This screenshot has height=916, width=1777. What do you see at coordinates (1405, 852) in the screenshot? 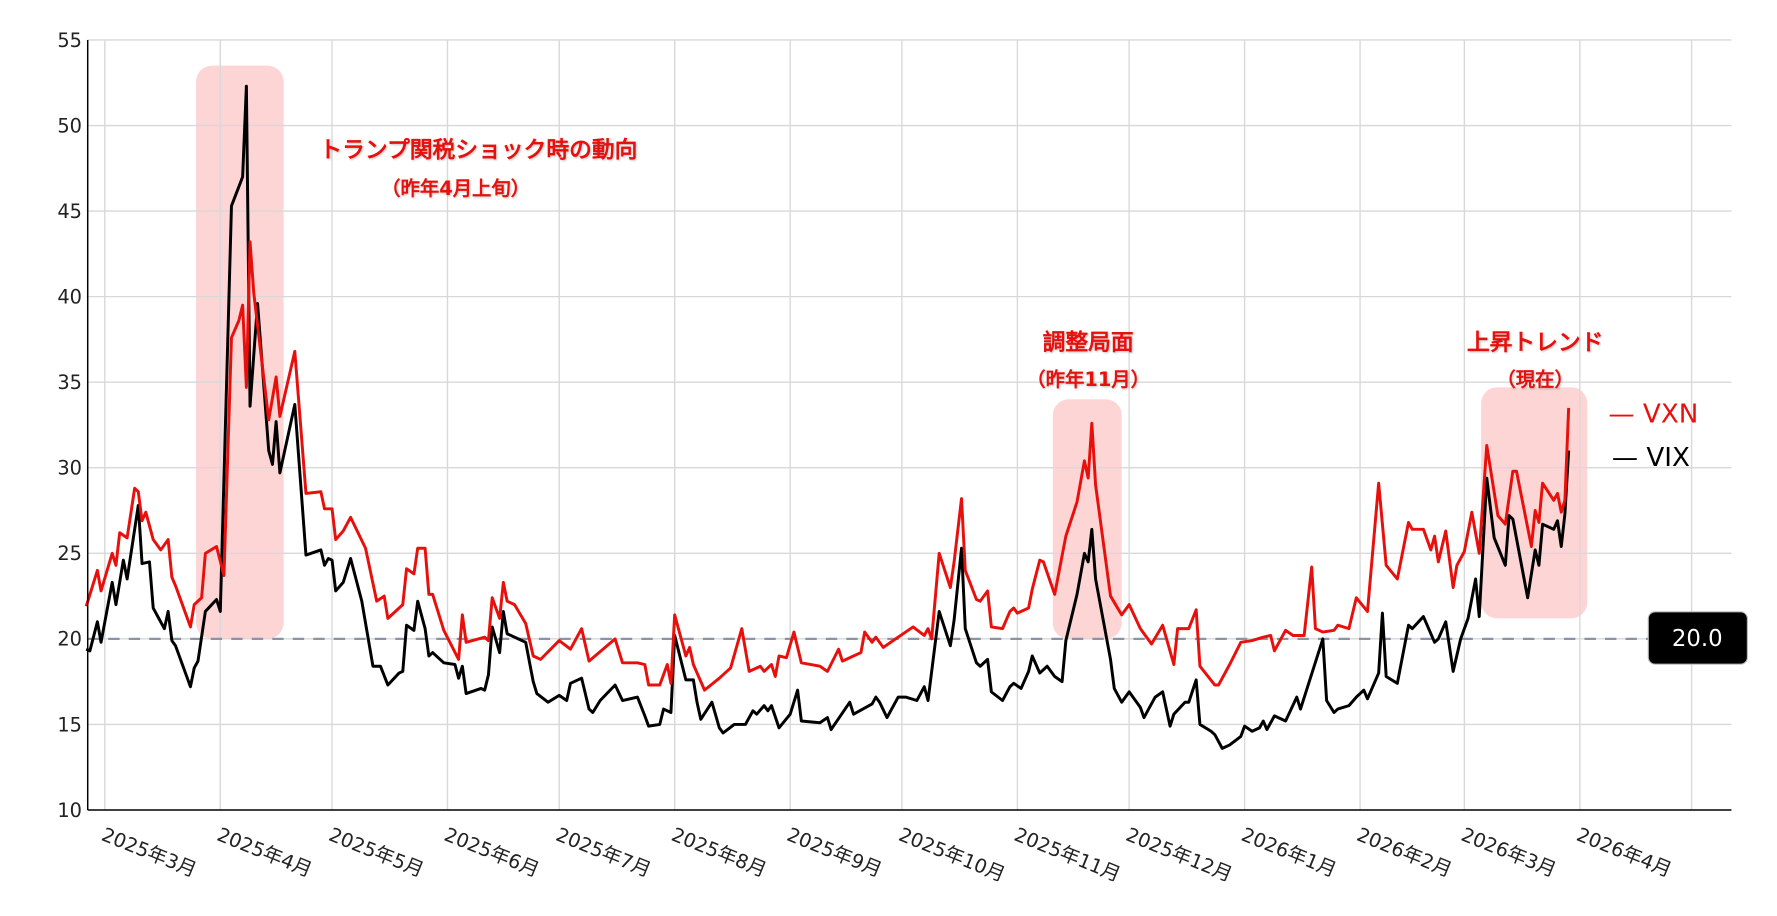
I see `x-tick-label: 2026年2月` at bounding box center [1405, 852].